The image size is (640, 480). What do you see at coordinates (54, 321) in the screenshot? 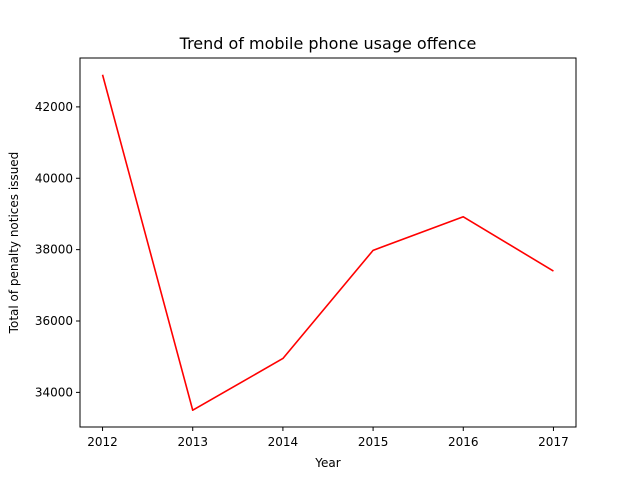
I see `y-tick-label: 36000` at bounding box center [54, 321].